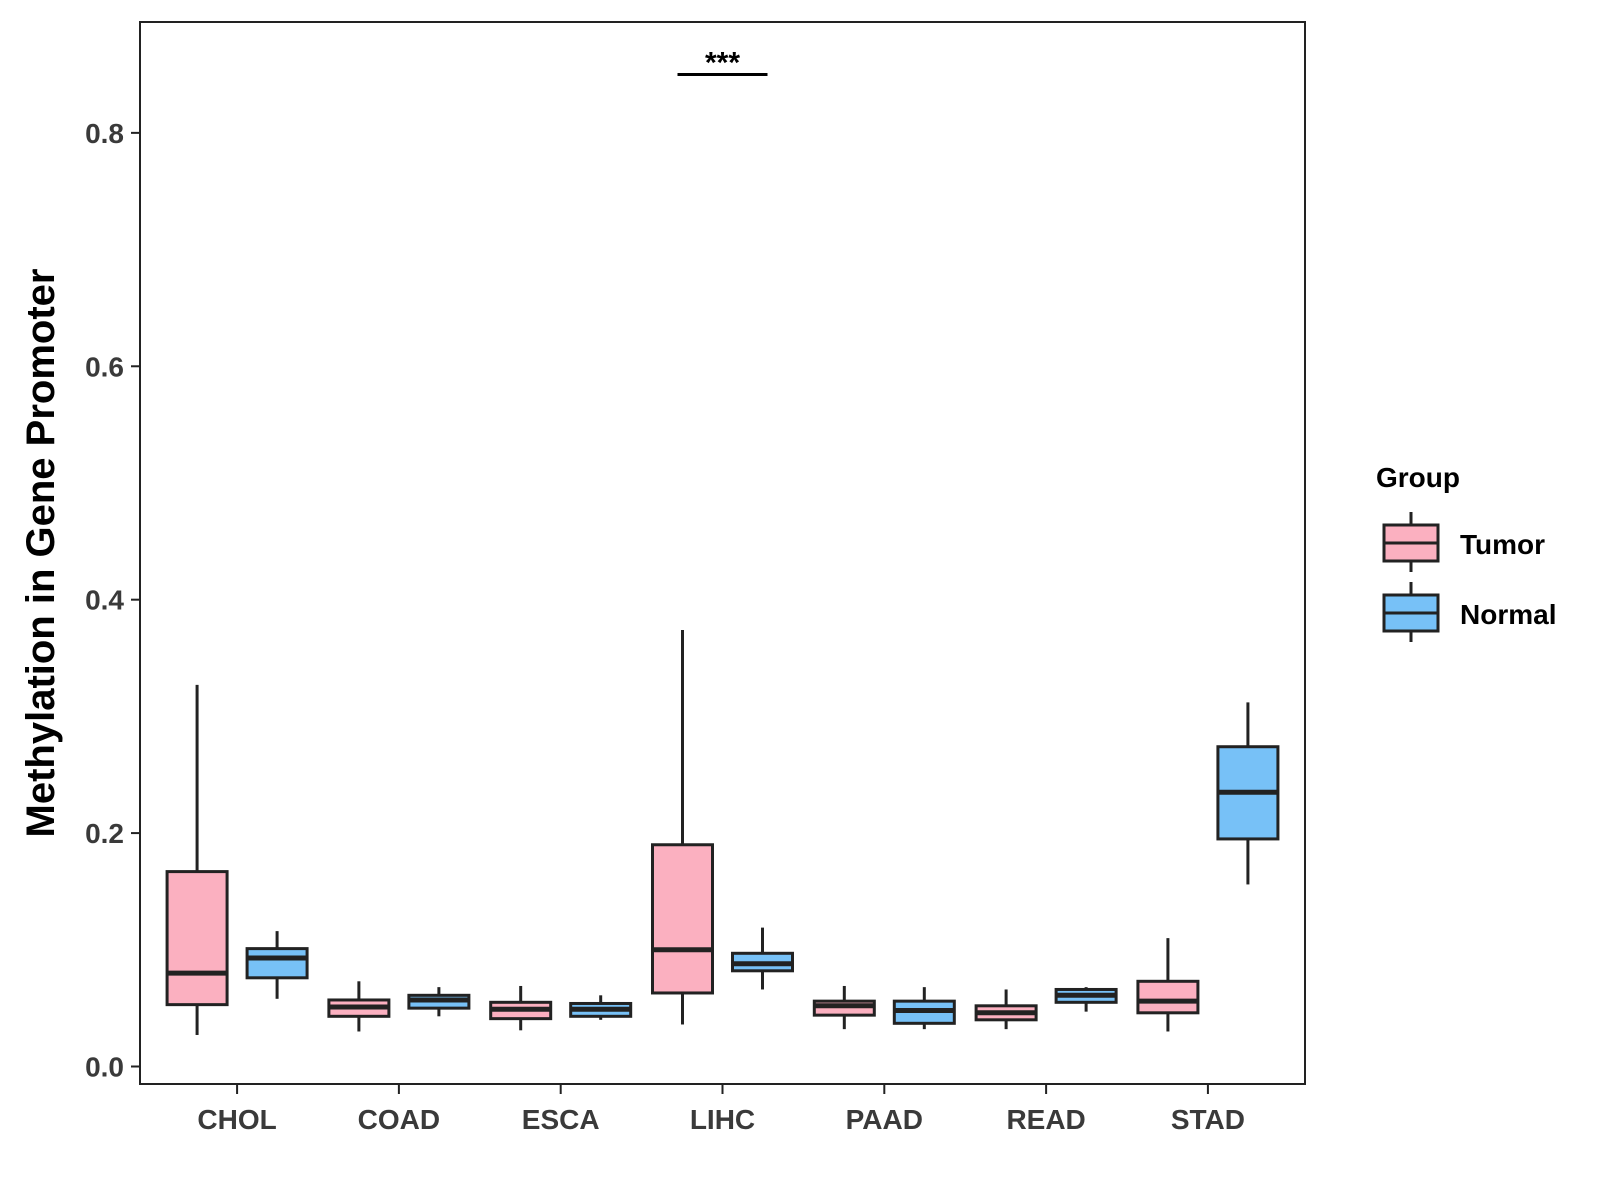 This screenshot has width=1600, height=1200. Describe the element at coordinates (359, 1006) in the screenshot. I see `box-tumor-coad` at that location.